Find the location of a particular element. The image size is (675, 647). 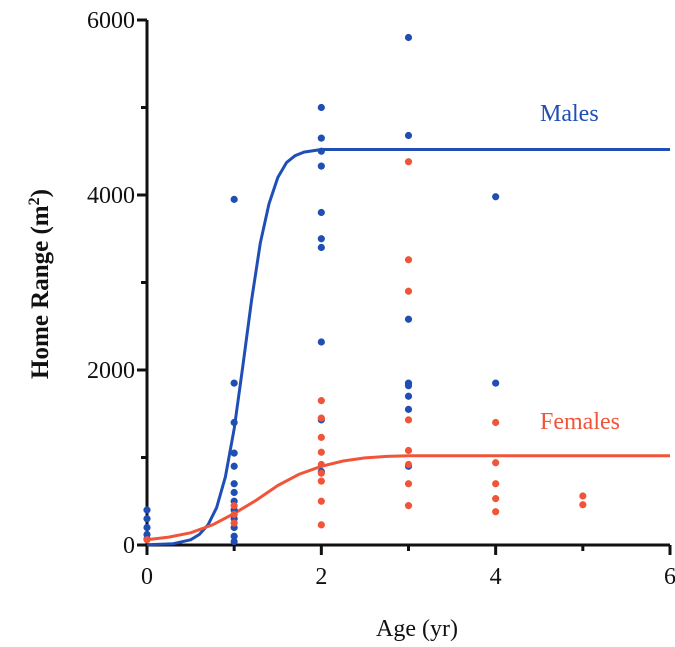

x-tick-label: 0 is located at coordinates (147, 577).